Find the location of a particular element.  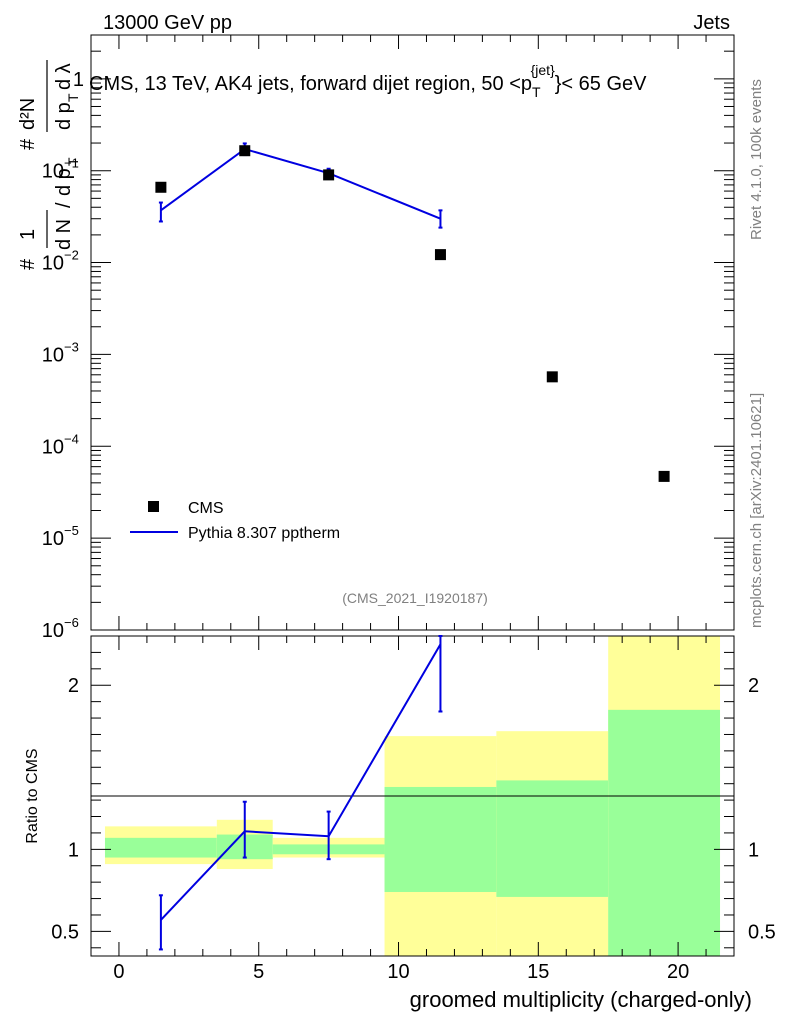

legend-cms-marker is located at coordinates (153, 506).